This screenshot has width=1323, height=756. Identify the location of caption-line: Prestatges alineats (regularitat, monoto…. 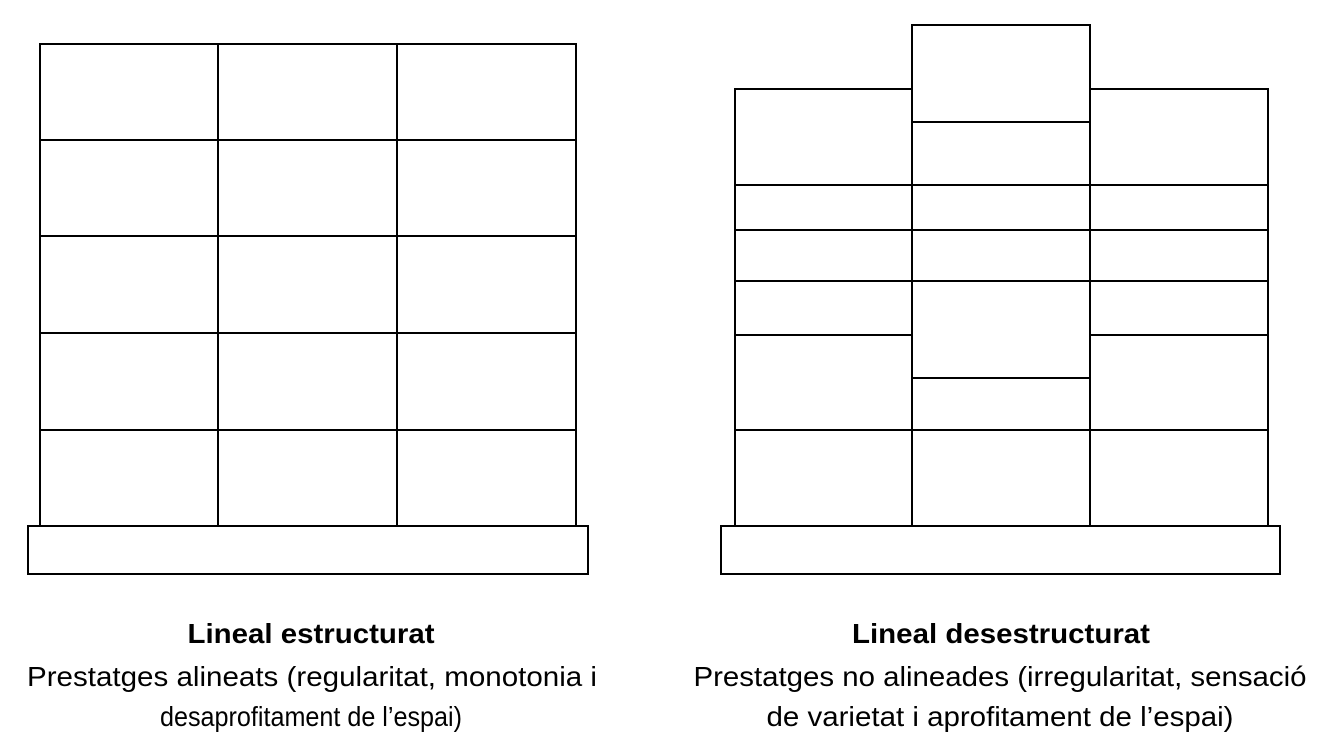
(312, 676).